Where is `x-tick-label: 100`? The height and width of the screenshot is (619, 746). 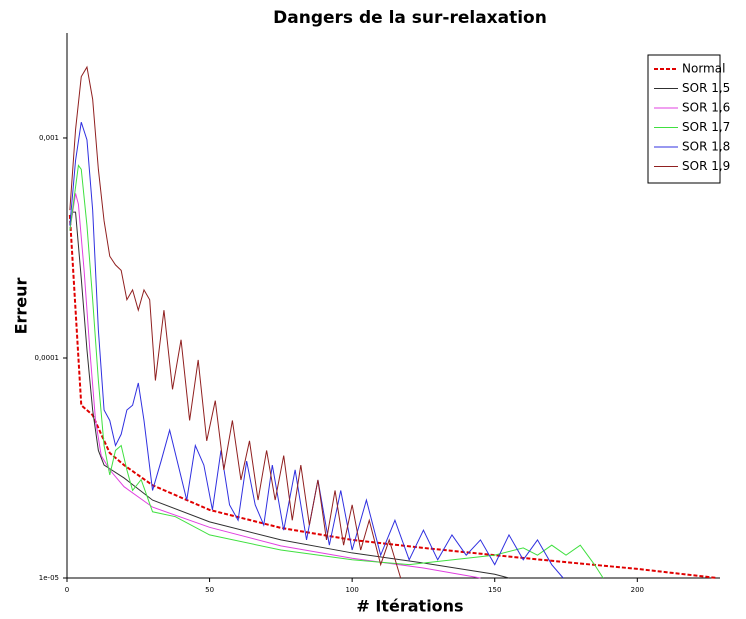 x-tick-label: 100 is located at coordinates (351, 590).